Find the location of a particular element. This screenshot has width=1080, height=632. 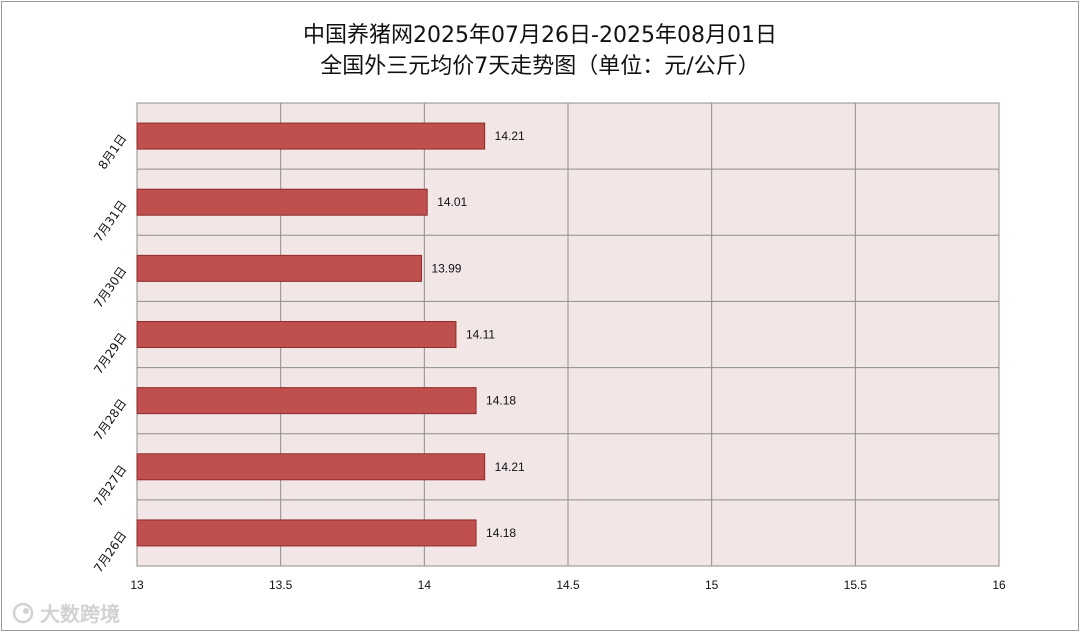

y-tick-label: 7月26日 is located at coordinates (110, 552).